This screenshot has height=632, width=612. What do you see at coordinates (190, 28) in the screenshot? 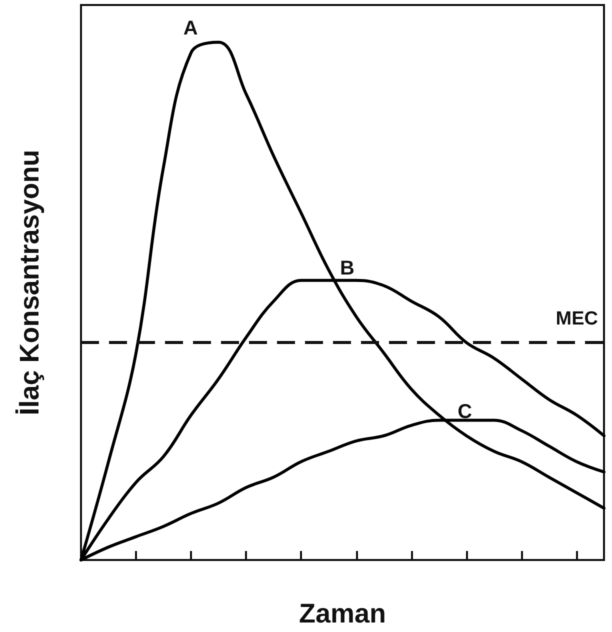
I see `series-label: A` at bounding box center [190, 28].